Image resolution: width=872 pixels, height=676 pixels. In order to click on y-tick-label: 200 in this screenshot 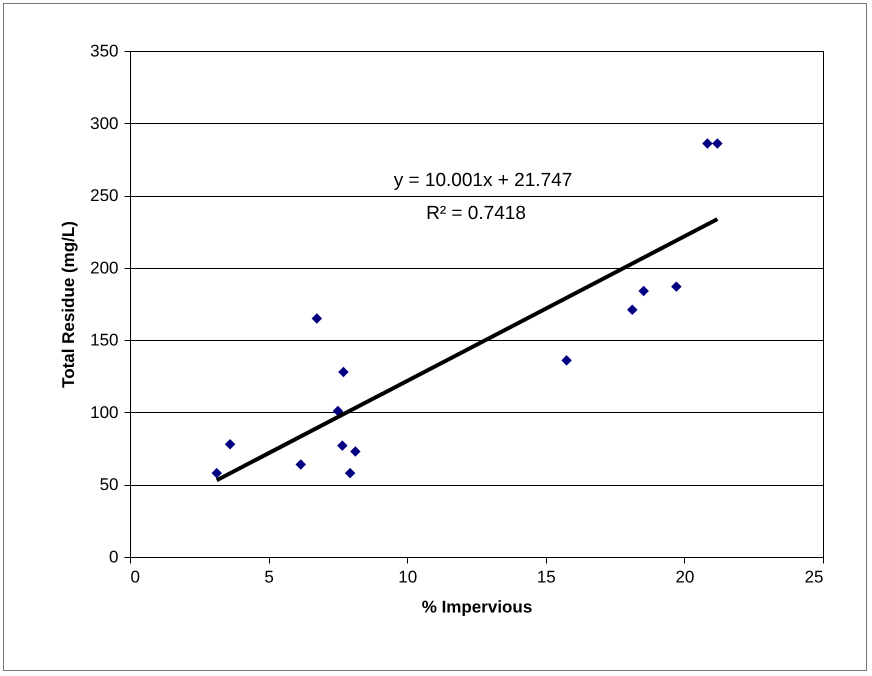, I will do `click(104, 268)`.